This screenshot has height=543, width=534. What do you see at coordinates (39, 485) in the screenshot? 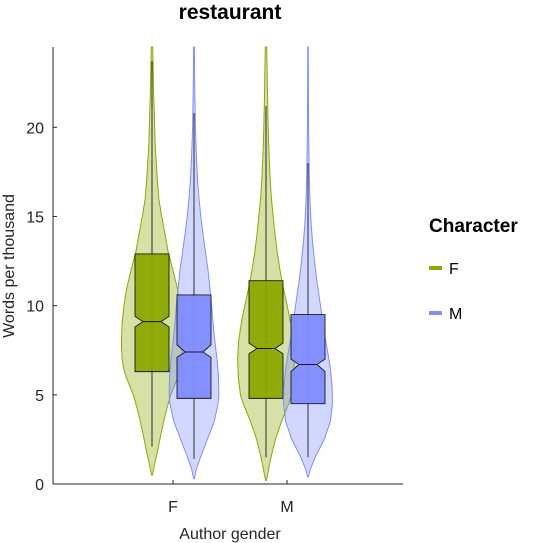
I see `y-tick-label: 0` at bounding box center [39, 485].